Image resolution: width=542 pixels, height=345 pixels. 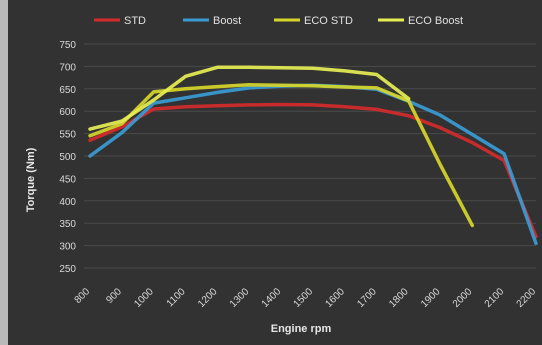 I want to click on y-axis-ticks: 750 700 650 600 550 500 450 400 350 300 250, so click(x=67, y=157).